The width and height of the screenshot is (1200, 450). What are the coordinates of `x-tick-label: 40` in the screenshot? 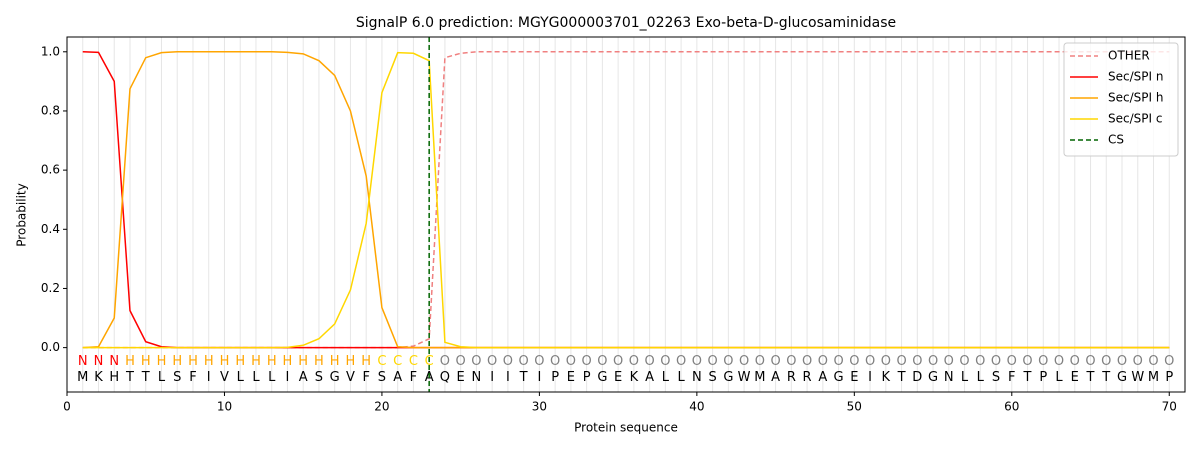 It's located at (696, 407).